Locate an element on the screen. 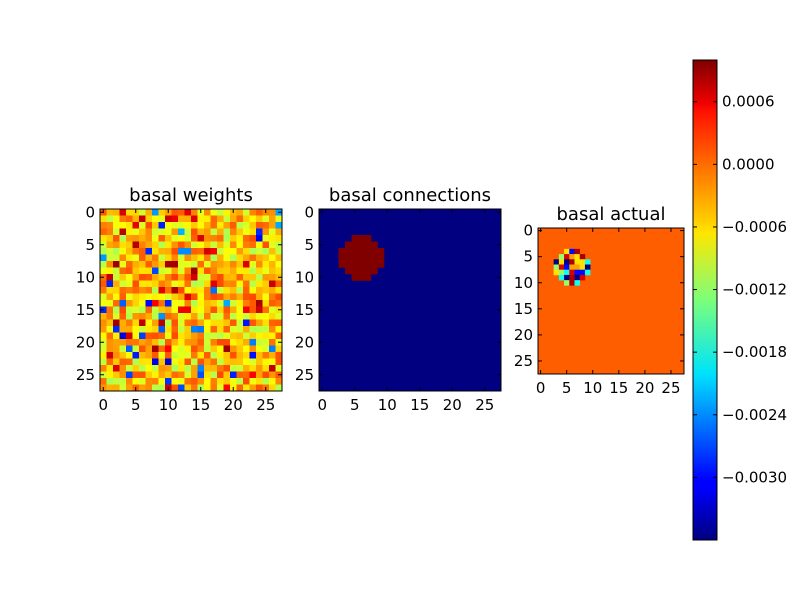 The height and width of the screenshot is (600, 800). colorbar-tick-label: 0.0006 is located at coordinates (748, 102).